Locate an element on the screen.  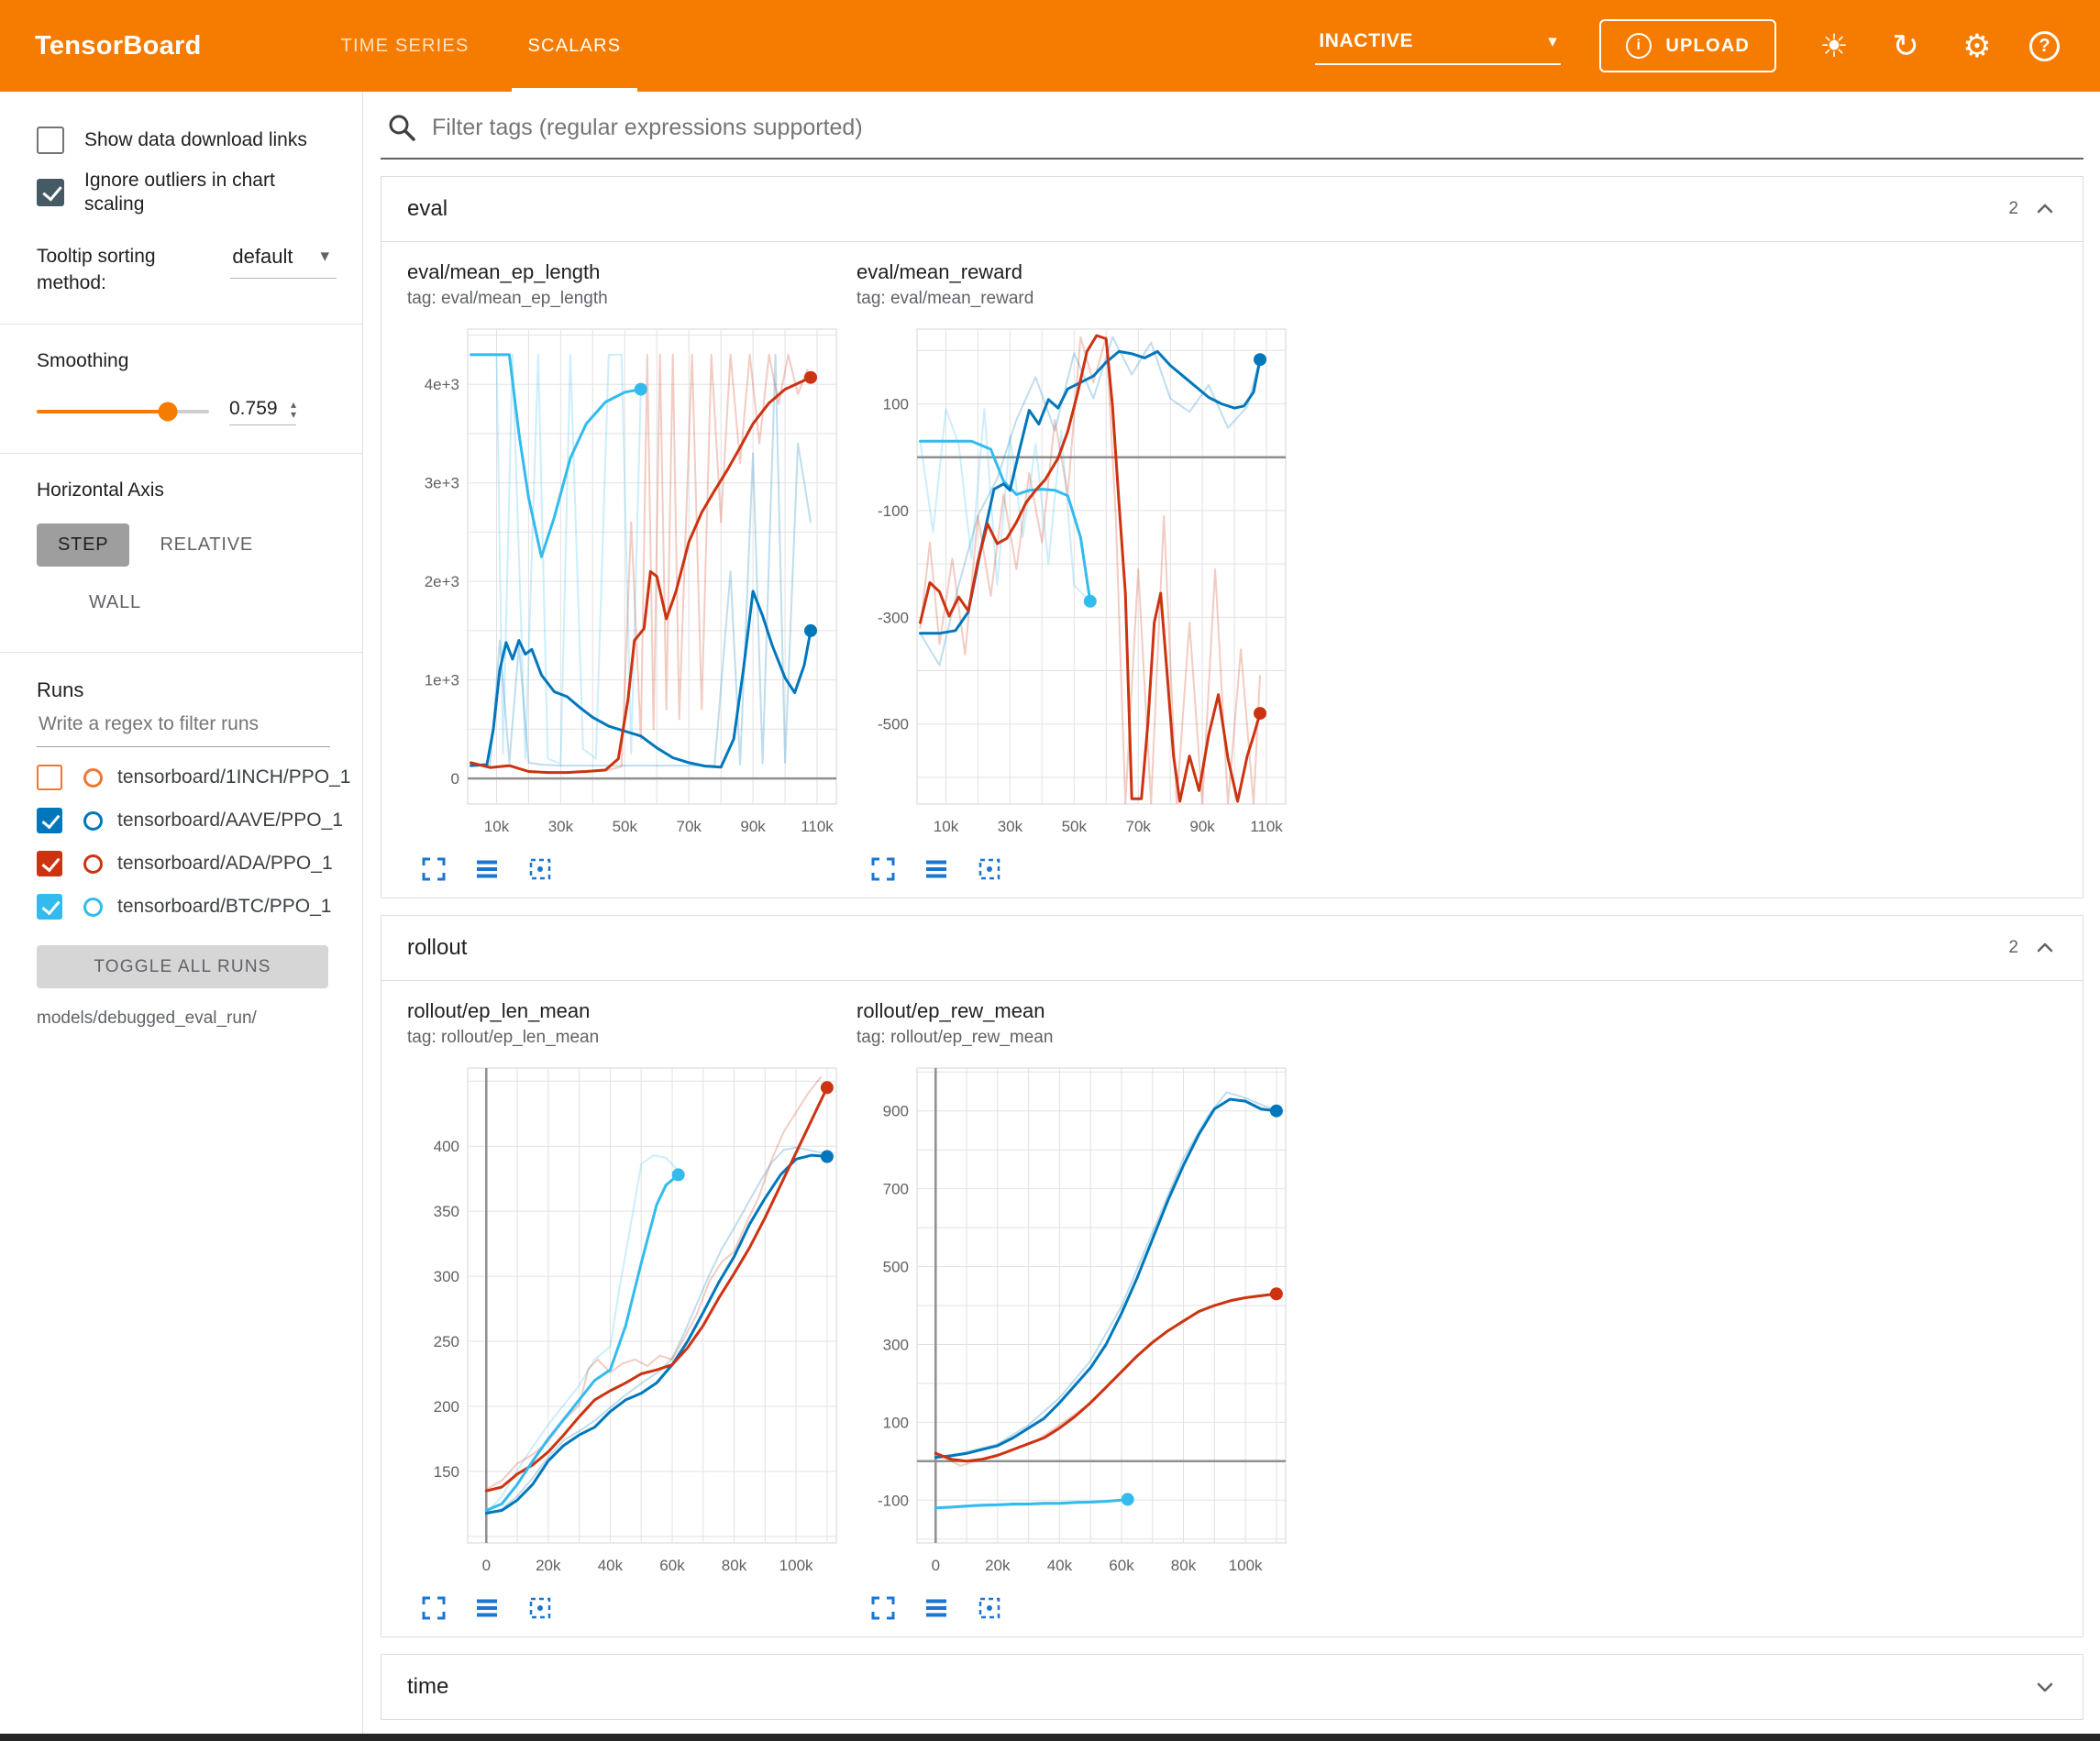
line-chart: 10k 30k 50k 70k 90k 110k 100 -100 -300 -500 is located at coordinates (1077, 581).